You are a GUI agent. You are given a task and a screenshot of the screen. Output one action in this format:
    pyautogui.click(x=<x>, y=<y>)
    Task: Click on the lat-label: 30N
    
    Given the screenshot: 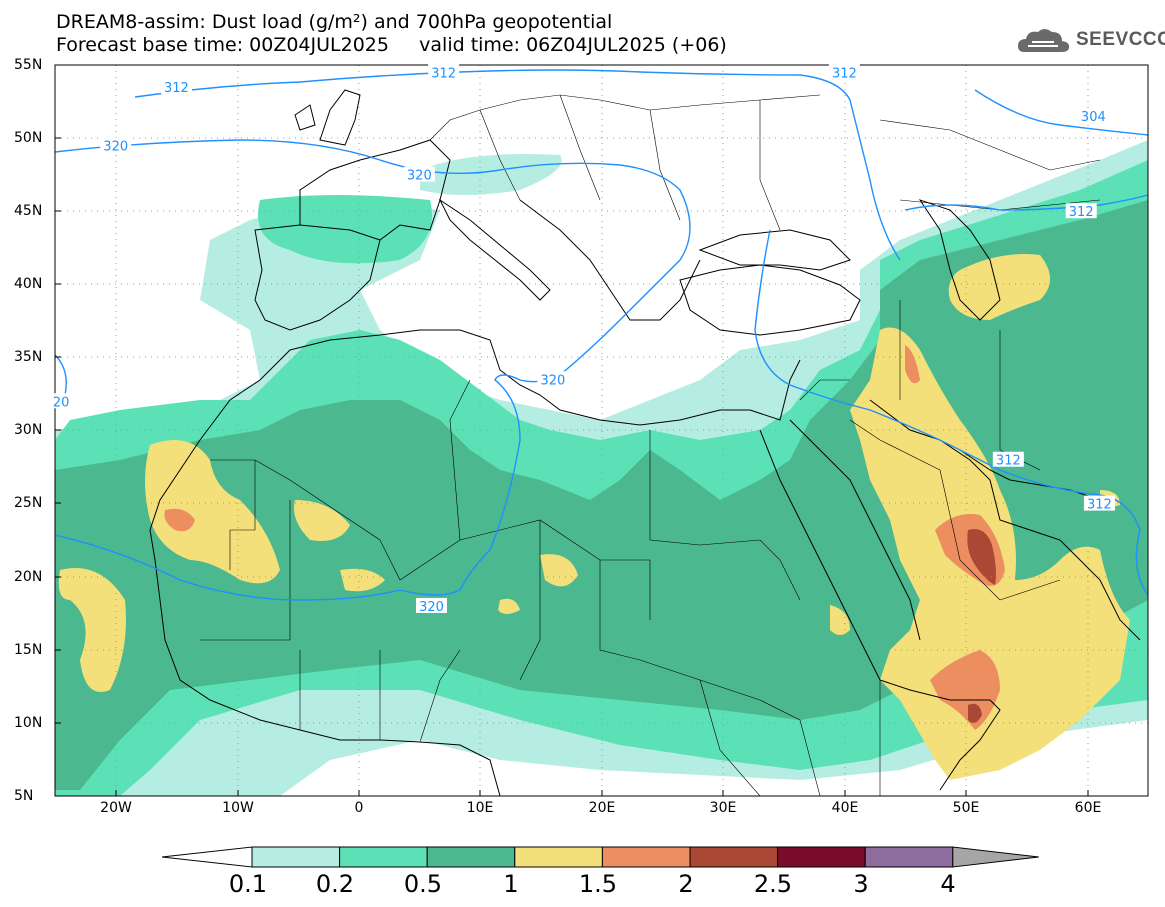 What is the action you would take?
    pyautogui.click(x=28, y=430)
    